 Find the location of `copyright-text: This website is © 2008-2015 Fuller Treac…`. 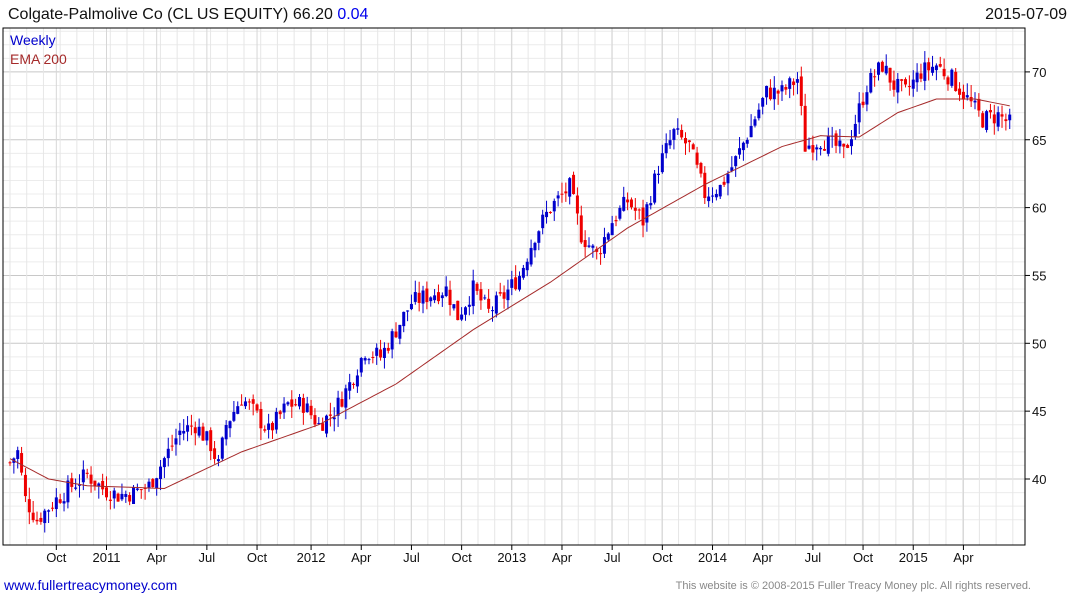

copyright-text: This website is © 2008-2015 Fuller Treac… is located at coordinates (853, 586).